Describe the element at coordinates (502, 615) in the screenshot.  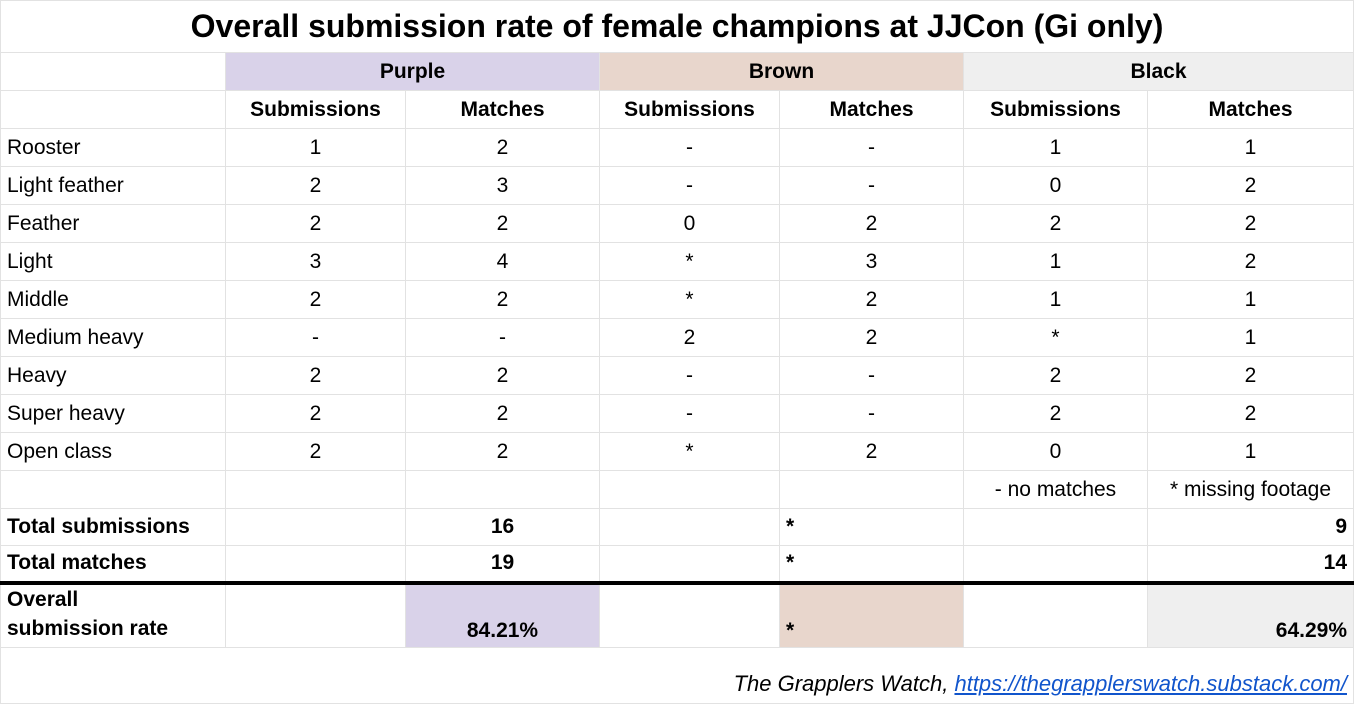
I see `purple-submission-rate: 84.21%` at that location.